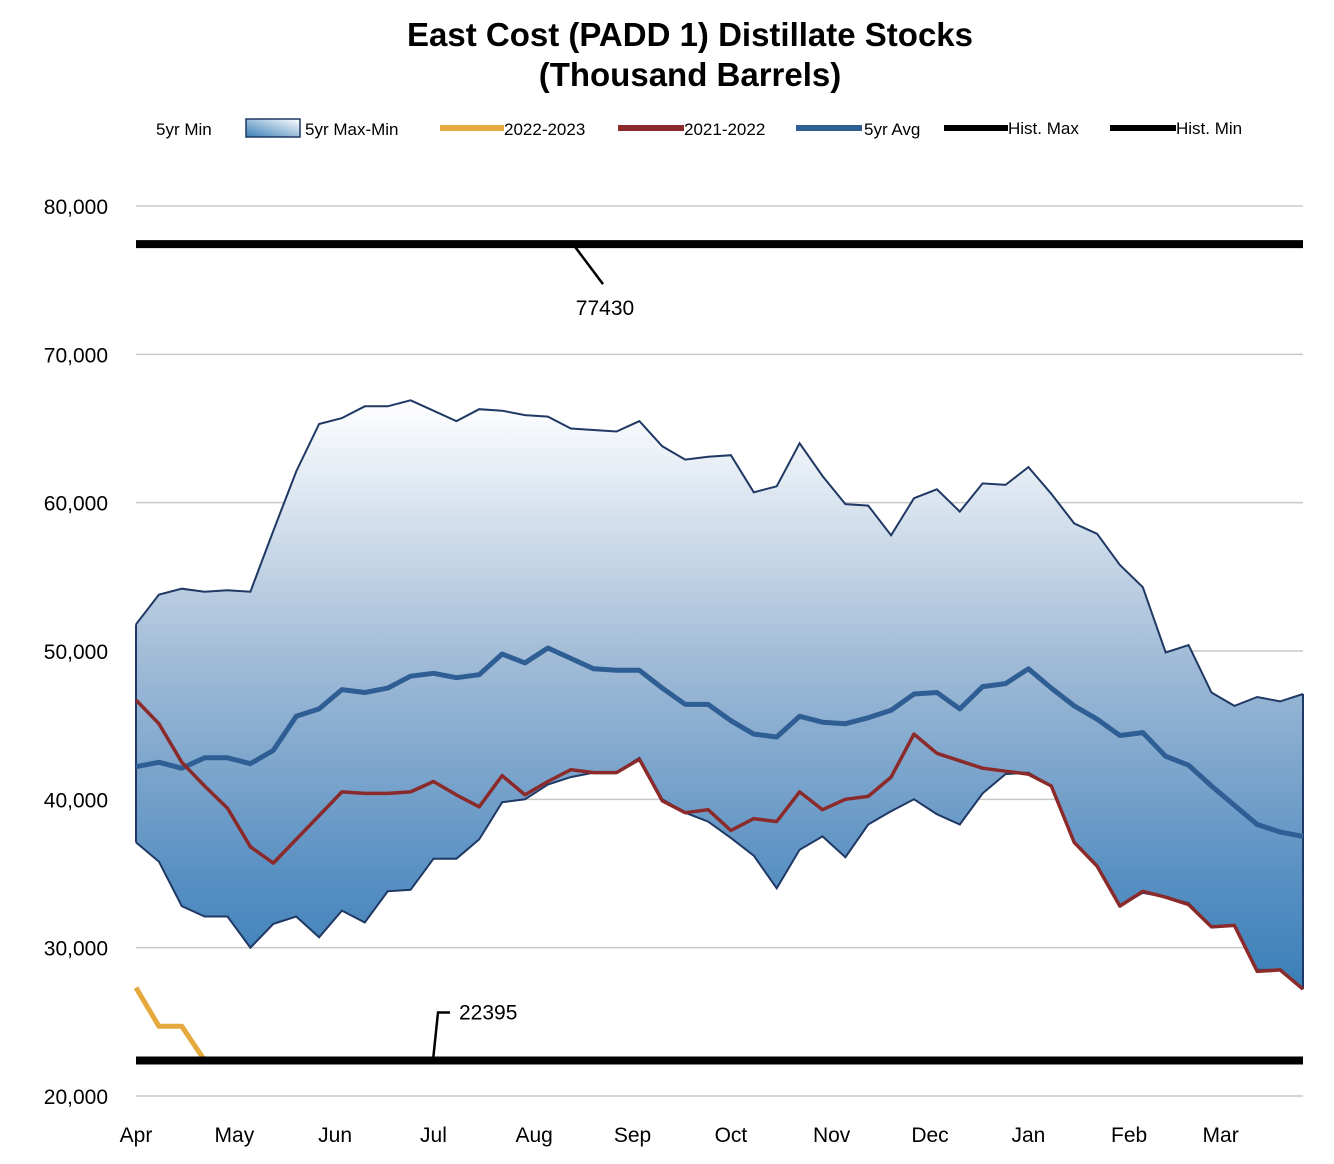 Image resolution: width=1334 pixels, height=1164 pixels. I want to click on chart-title-line-2: (Thousand Barrels), so click(690, 74).